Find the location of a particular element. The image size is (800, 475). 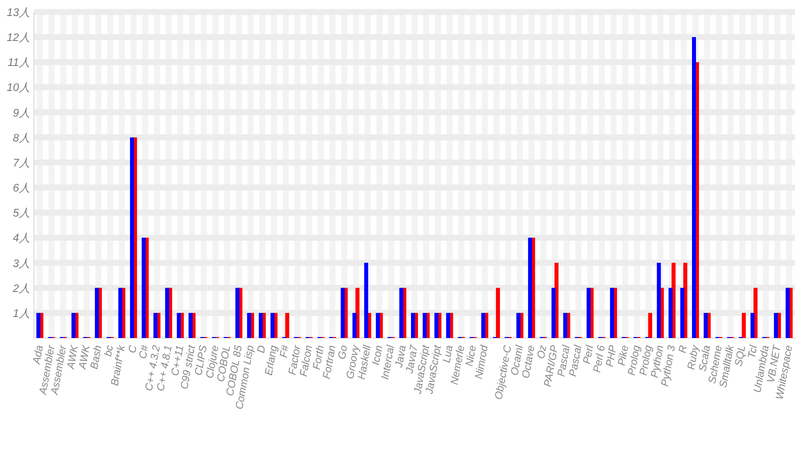

y-tick-label: 10人 is located at coordinates (18, 88).